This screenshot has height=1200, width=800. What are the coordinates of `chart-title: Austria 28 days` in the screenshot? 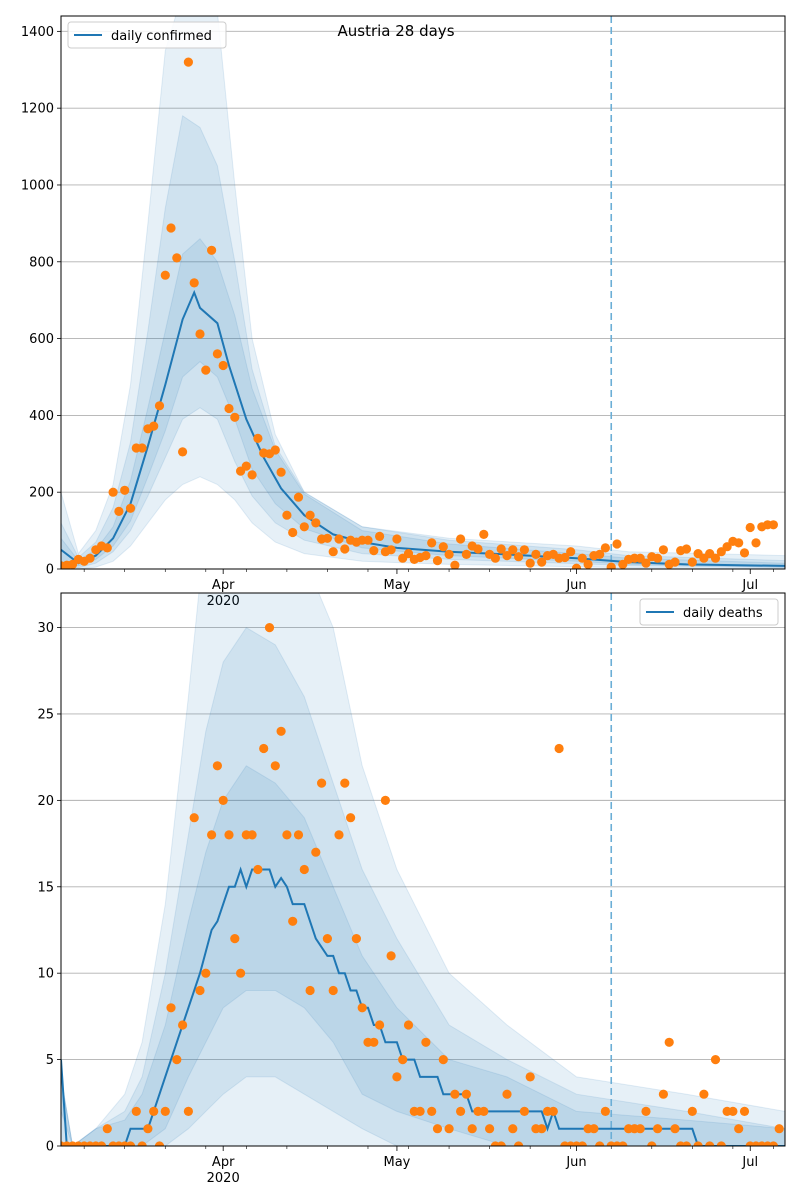 It's located at (395, 31).